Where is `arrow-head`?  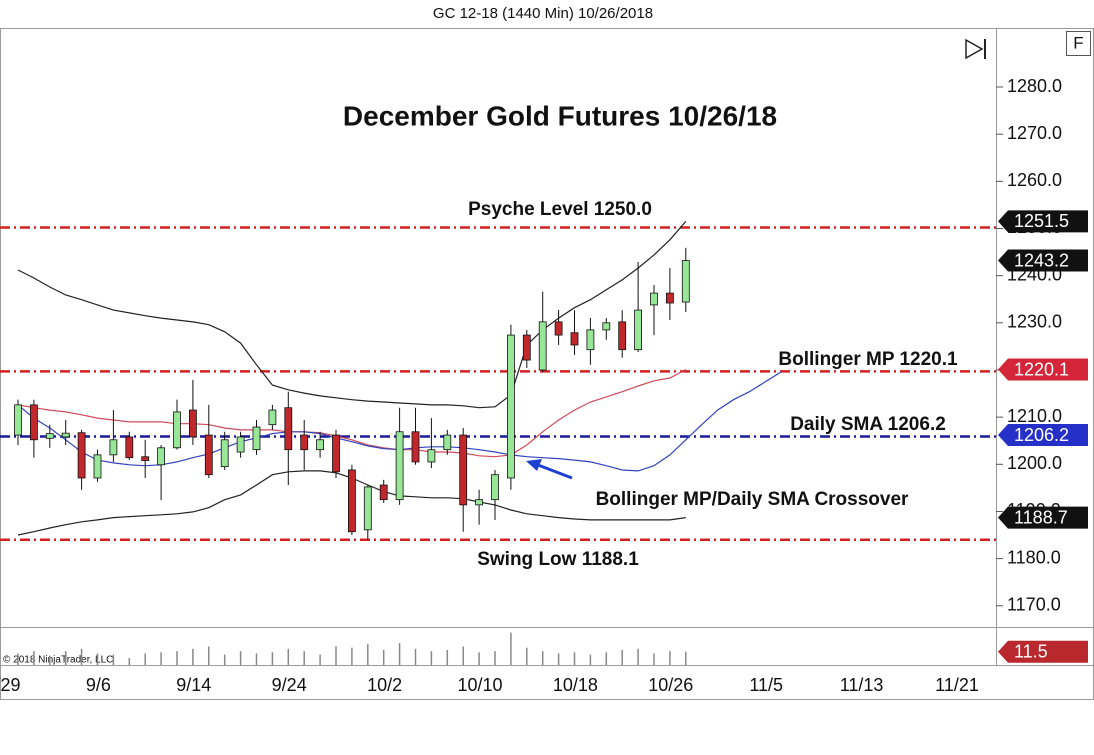
arrow-head is located at coordinates (534, 465).